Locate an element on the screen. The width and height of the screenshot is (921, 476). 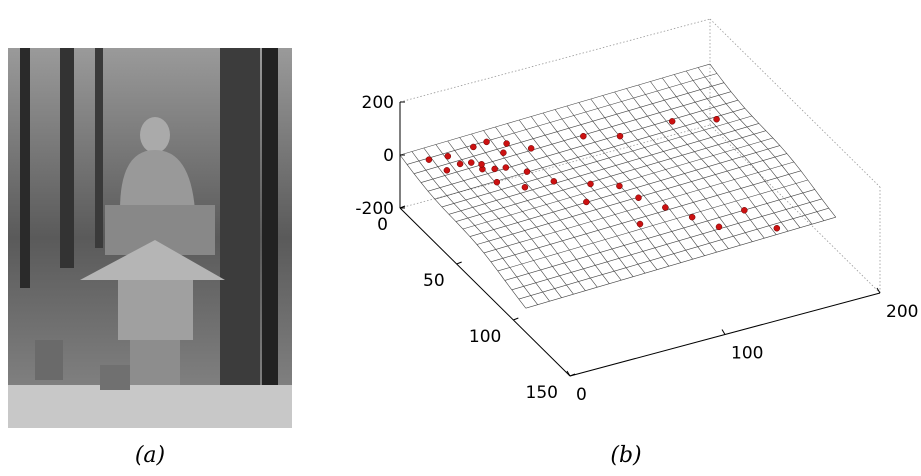
y-tick-label: 0 is located at coordinates (581, 395).